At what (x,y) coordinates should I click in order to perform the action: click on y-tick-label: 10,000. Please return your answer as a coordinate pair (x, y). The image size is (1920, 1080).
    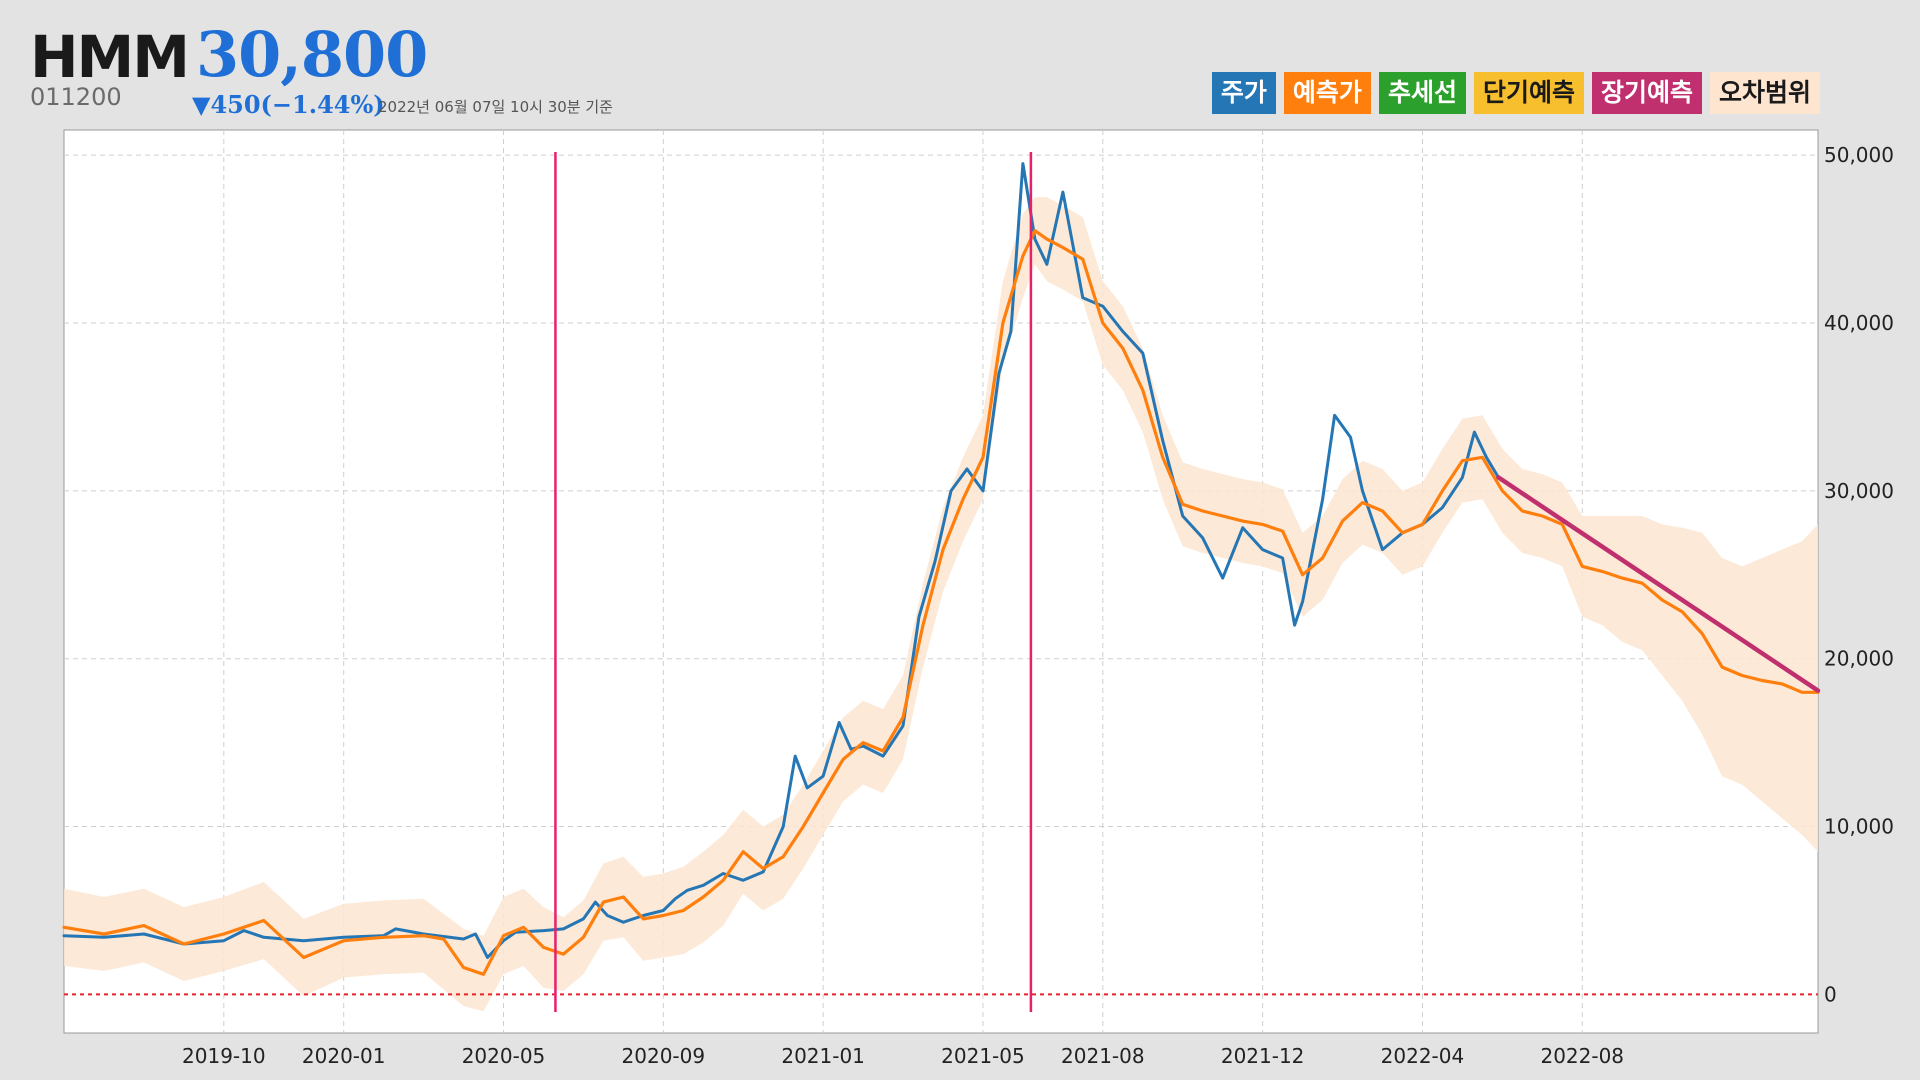
    Looking at the image, I should click on (1859, 827).